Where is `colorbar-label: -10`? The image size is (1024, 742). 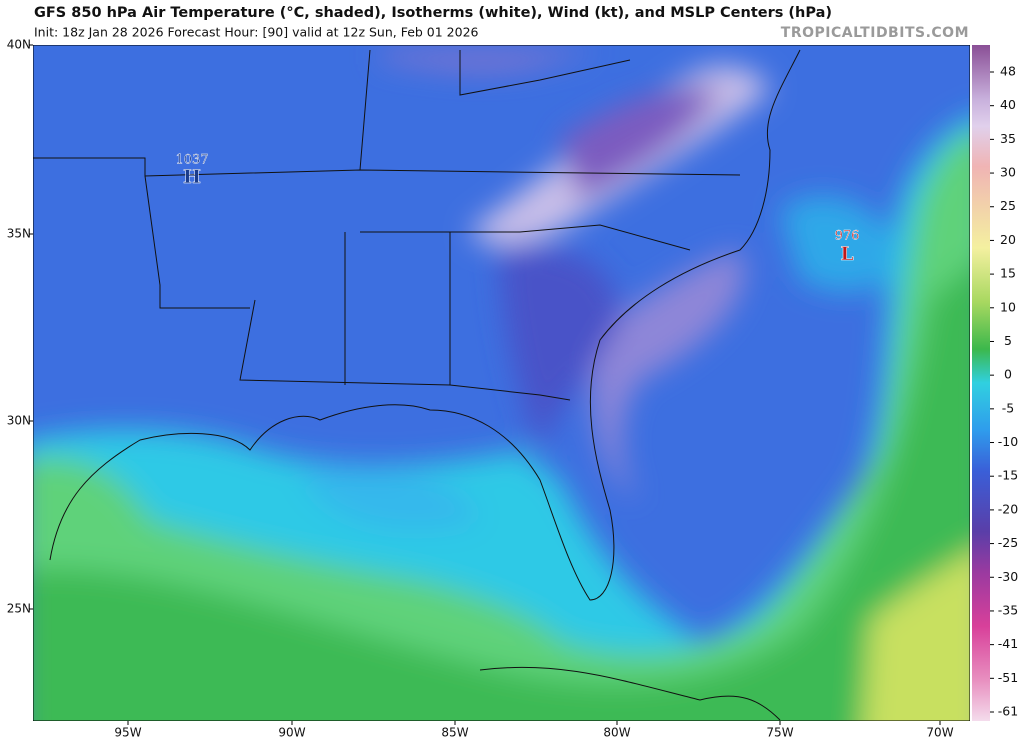
colorbar-label: -10 is located at coordinates (1008, 441).